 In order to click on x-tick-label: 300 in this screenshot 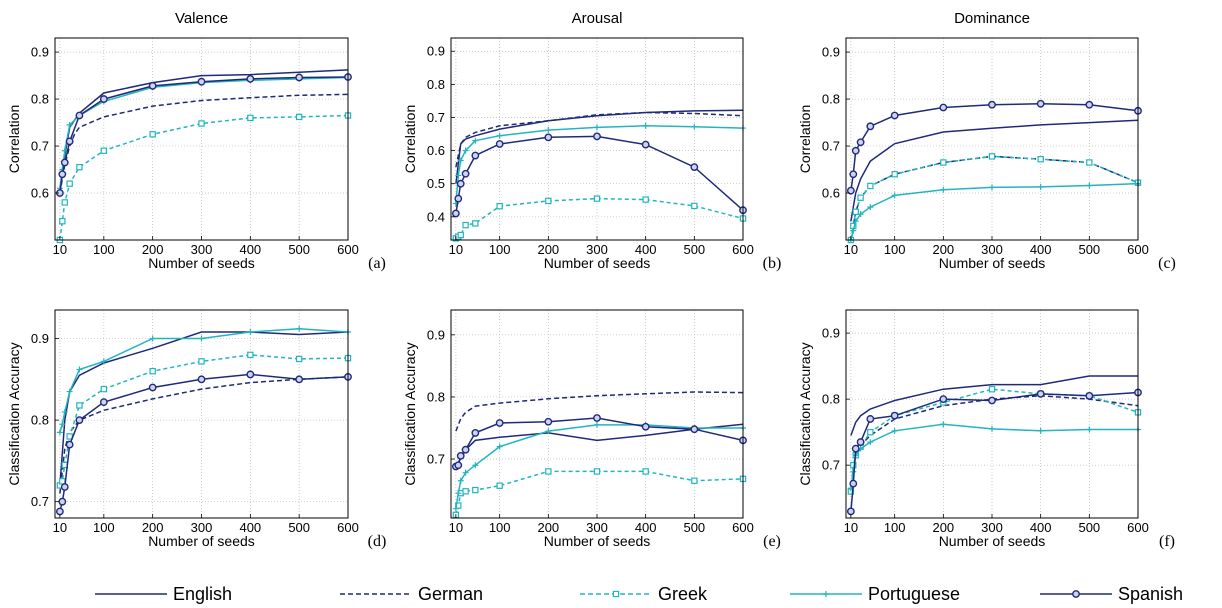, I will do `click(202, 249)`.